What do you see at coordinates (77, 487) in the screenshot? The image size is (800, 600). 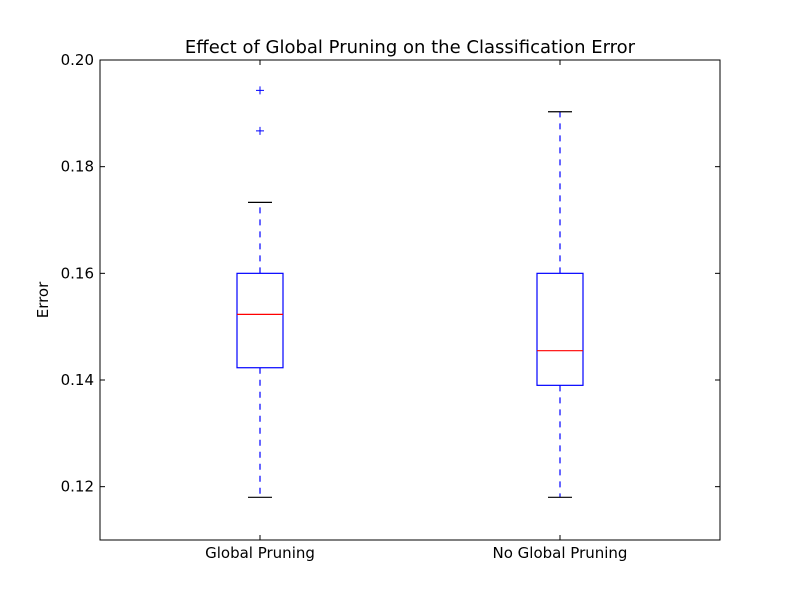 I see `y-tick-label: 0.12` at bounding box center [77, 487].